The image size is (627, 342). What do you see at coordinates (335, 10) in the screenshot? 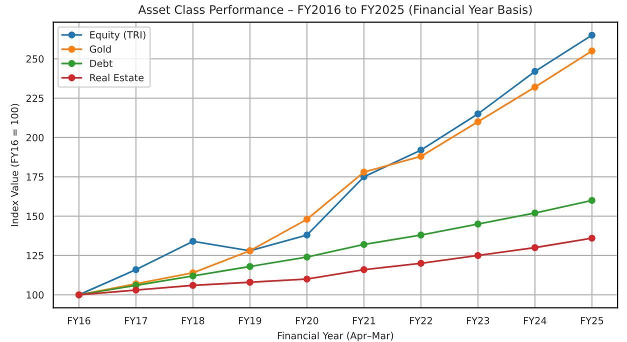
I see `chart-title: Asset Class Performance – FY2016 to FY2025 (Financial Year Basis)` at bounding box center [335, 10].